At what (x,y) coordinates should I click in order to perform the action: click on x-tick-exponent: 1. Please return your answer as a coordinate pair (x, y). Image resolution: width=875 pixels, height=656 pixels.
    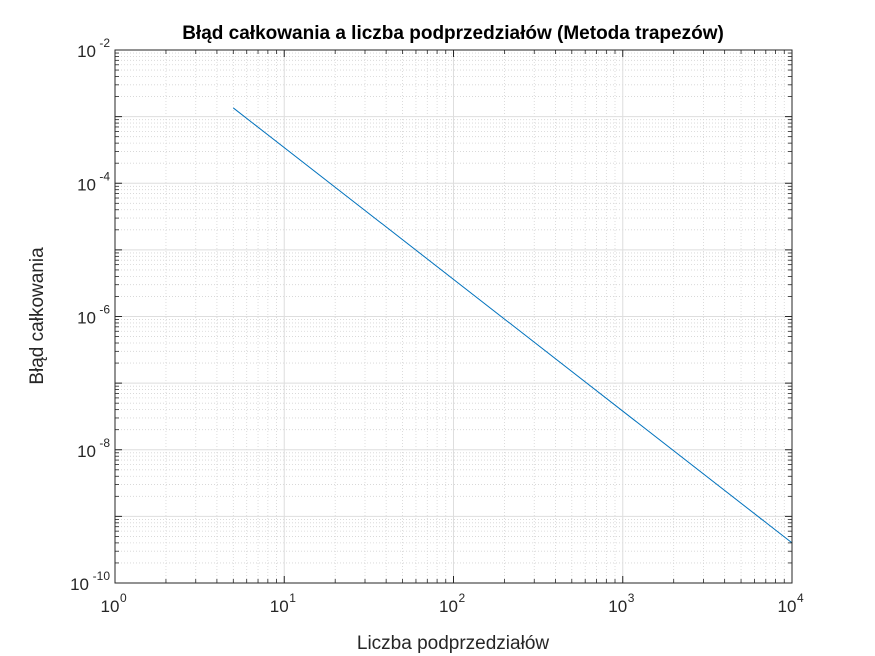
    Looking at the image, I should click on (292, 598).